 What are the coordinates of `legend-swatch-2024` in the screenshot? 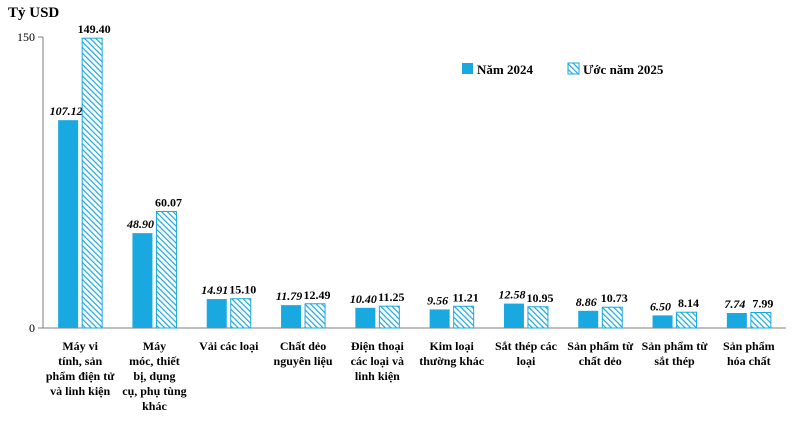 It's located at (467, 68).